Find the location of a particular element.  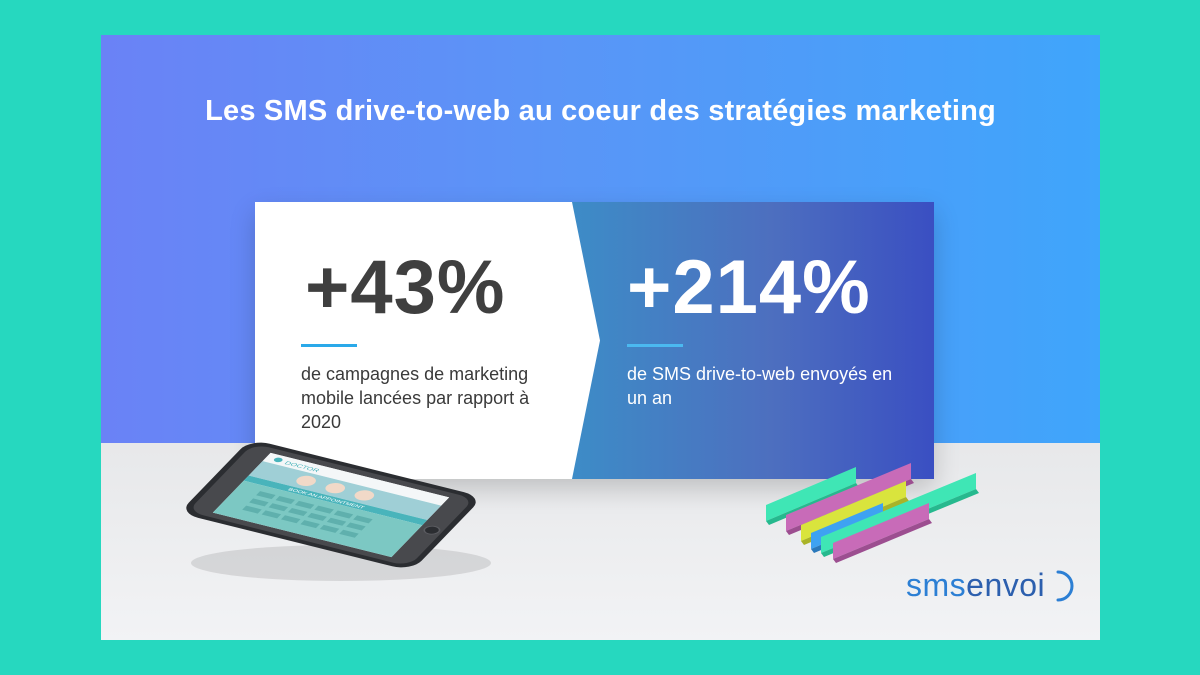

stat-value-sms: +214% is located at coordinates (749, 287).